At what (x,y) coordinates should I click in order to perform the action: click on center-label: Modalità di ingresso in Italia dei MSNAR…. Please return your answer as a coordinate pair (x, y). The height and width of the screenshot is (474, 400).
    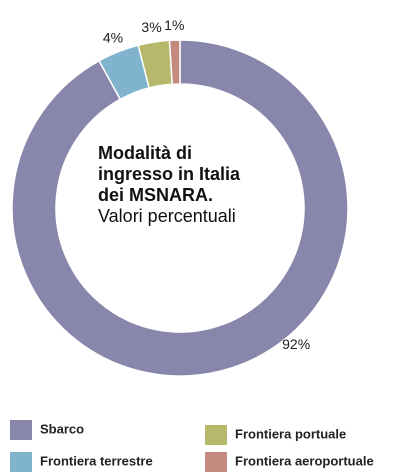
    Looking at the image, I should click on (183, 185).